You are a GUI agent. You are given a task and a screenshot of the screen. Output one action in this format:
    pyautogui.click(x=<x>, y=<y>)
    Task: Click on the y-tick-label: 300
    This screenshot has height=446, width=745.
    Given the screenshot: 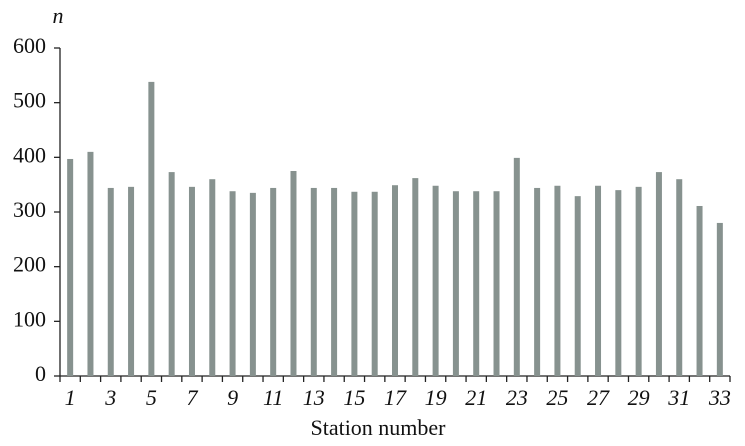 What is the action you would take?
    pyautogui.click(x=29, y=209)
    